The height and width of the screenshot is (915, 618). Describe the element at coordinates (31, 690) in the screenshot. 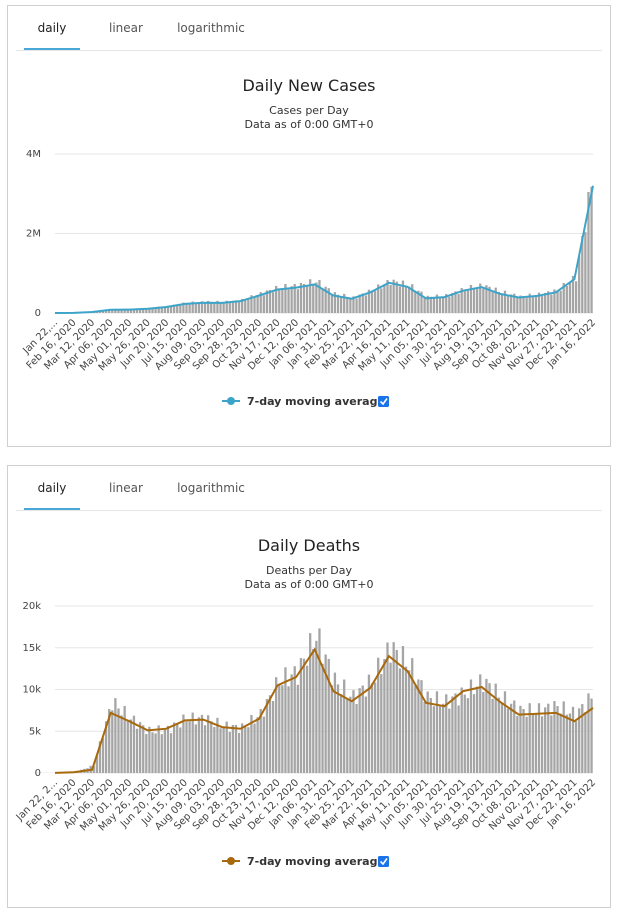

I see `y-tick-label: 10k` at that location.